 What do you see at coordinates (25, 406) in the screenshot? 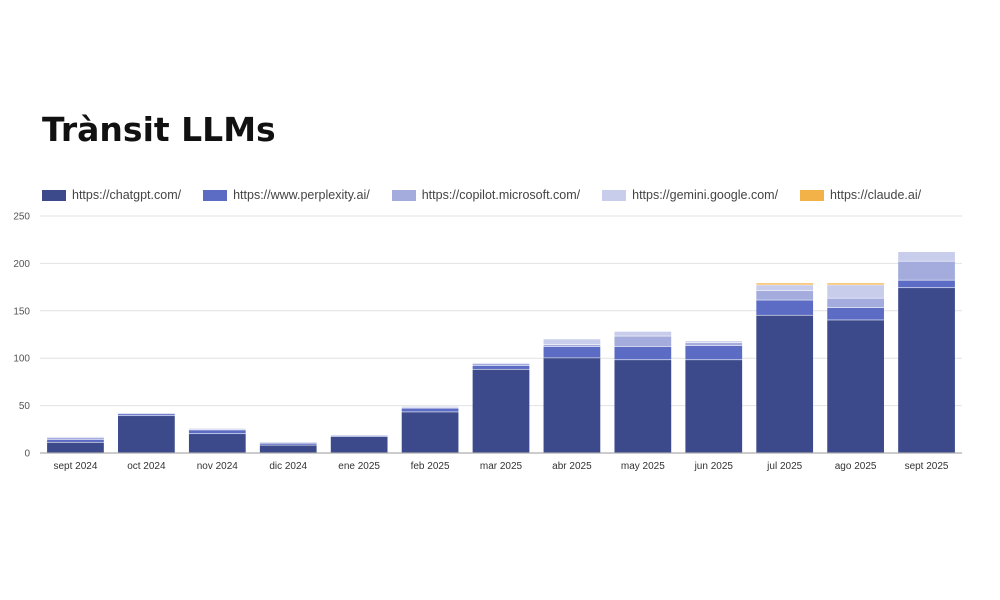
I see `y-tick-label: 50` at bounding box center [25, 406].